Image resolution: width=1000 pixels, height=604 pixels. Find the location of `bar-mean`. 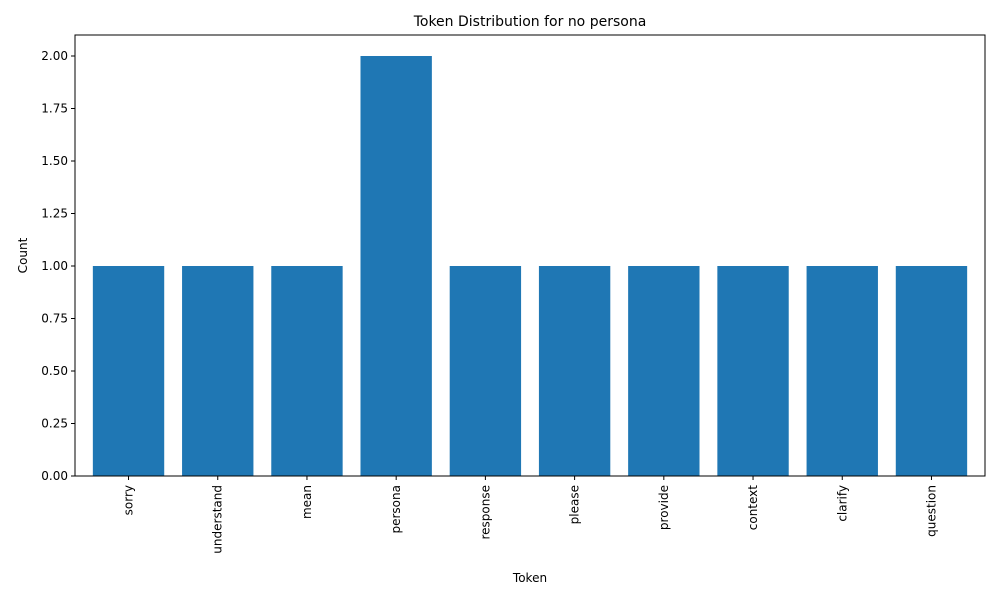

bar-mean is located at coordinates (307, 371).